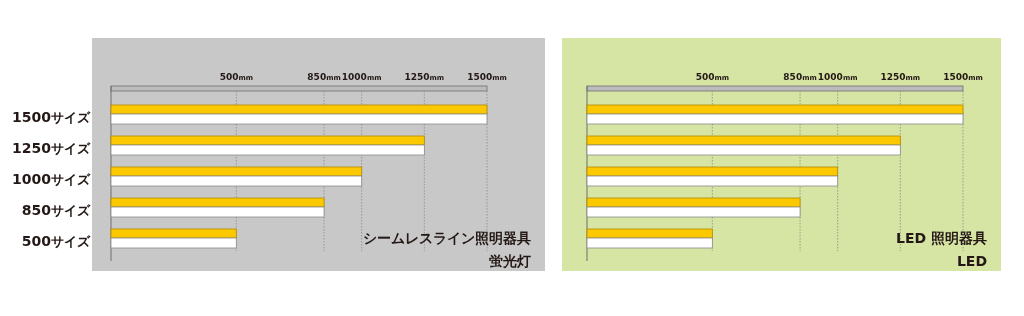 Image resolution: width=1024 pixels, height=316 pixels. What do you see at coordinates (941, 238) in the screenshot?
I see `annotation: LED 照明器具` at bounding box center [941, 238].